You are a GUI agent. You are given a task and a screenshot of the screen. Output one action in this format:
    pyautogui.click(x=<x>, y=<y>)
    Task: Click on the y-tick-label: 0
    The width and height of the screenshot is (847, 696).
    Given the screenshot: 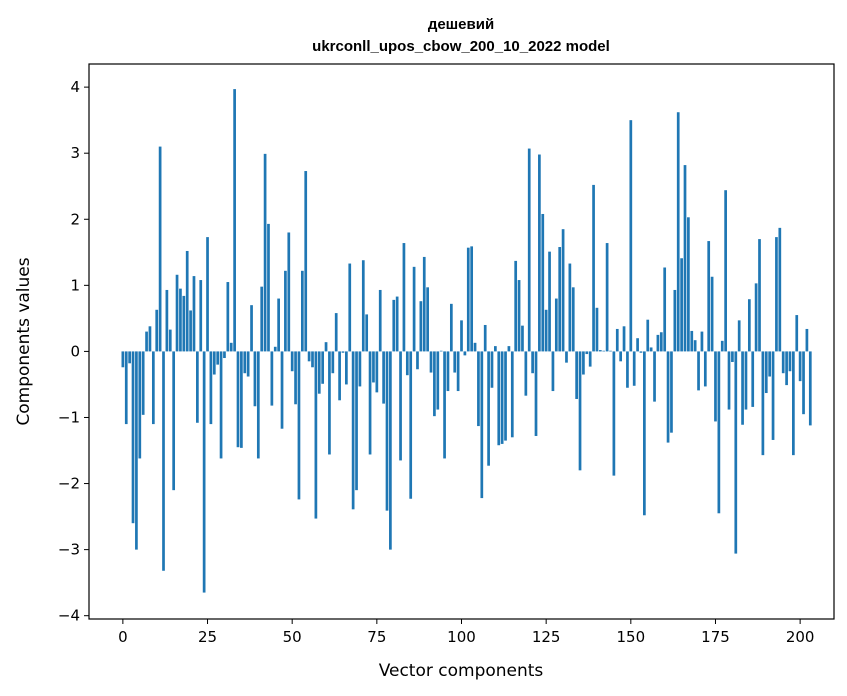 What is the action you would take?
    pyautogui.click(x=75, y=351)
    